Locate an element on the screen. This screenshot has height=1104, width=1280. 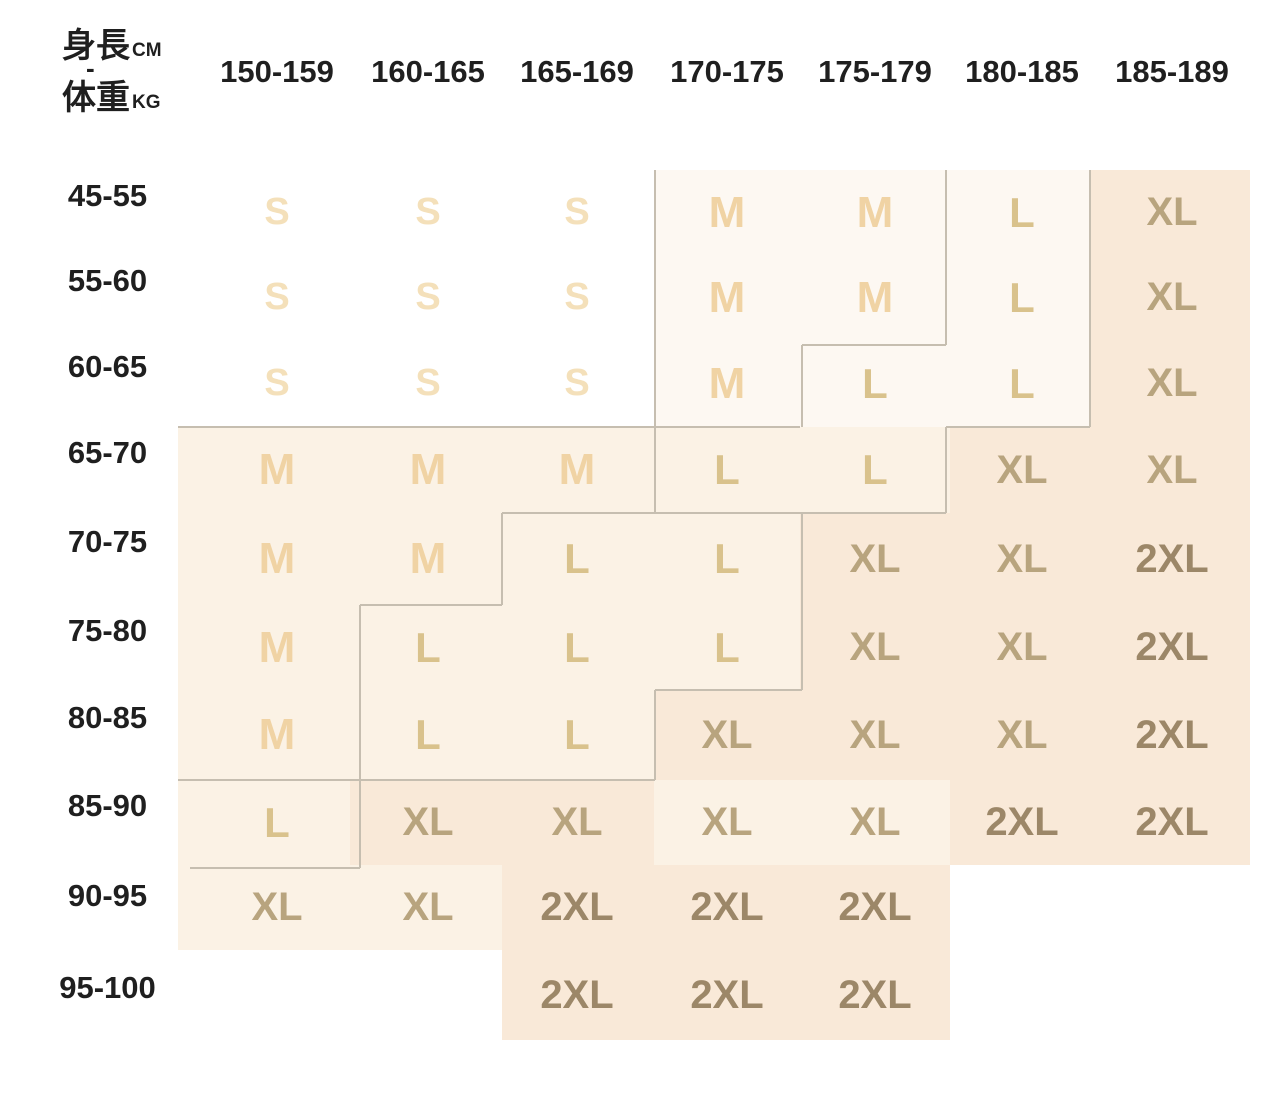
row-label-90-95: 90-95 is located at coordinates (107, 895).